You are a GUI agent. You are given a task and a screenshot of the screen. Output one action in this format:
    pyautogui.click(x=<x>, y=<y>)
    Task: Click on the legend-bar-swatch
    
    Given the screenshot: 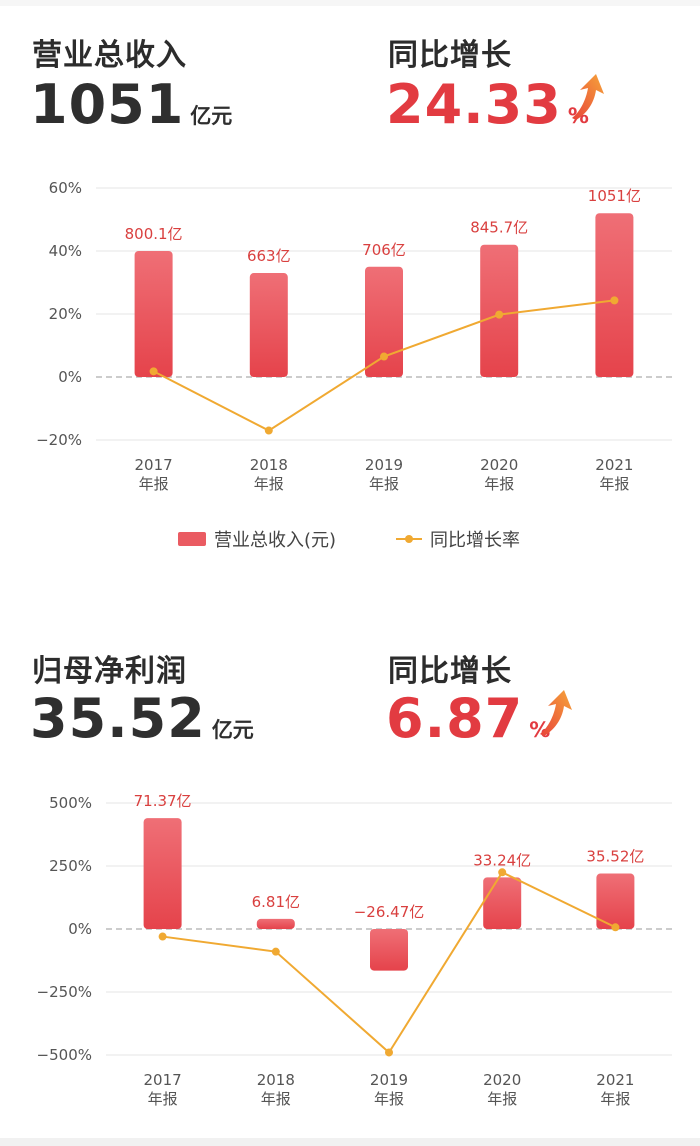 What is the action you would take?
    pyautogui.click(x=192, y=539)
    